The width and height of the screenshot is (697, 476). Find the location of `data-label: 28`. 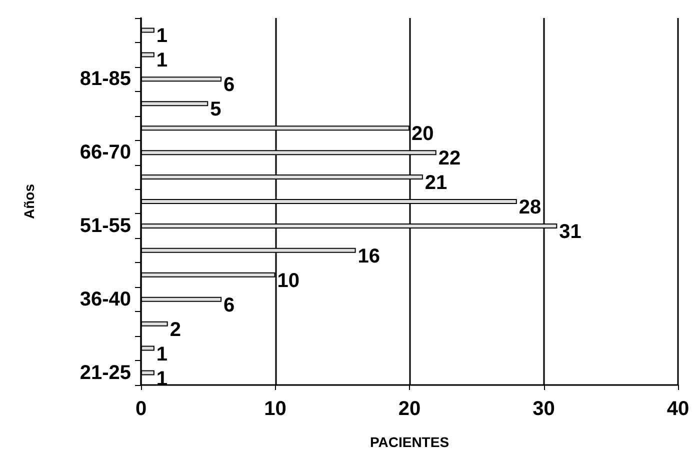

data-label: 28 is located at coordinates (530, 207).